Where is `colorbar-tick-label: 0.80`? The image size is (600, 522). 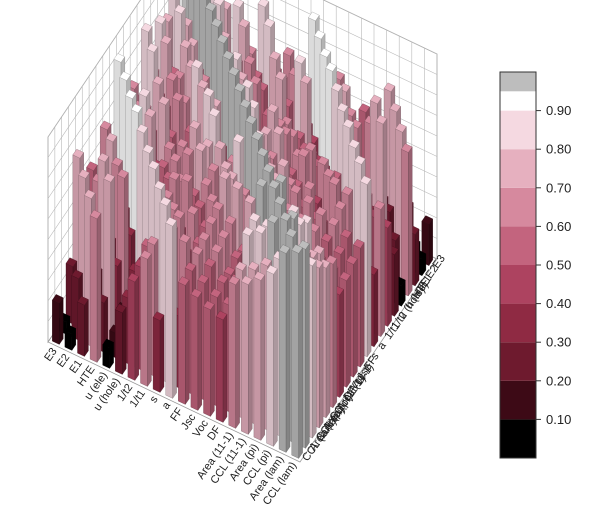 colorbar-tick-label: 0.80 is located at coordinates (558, 149).